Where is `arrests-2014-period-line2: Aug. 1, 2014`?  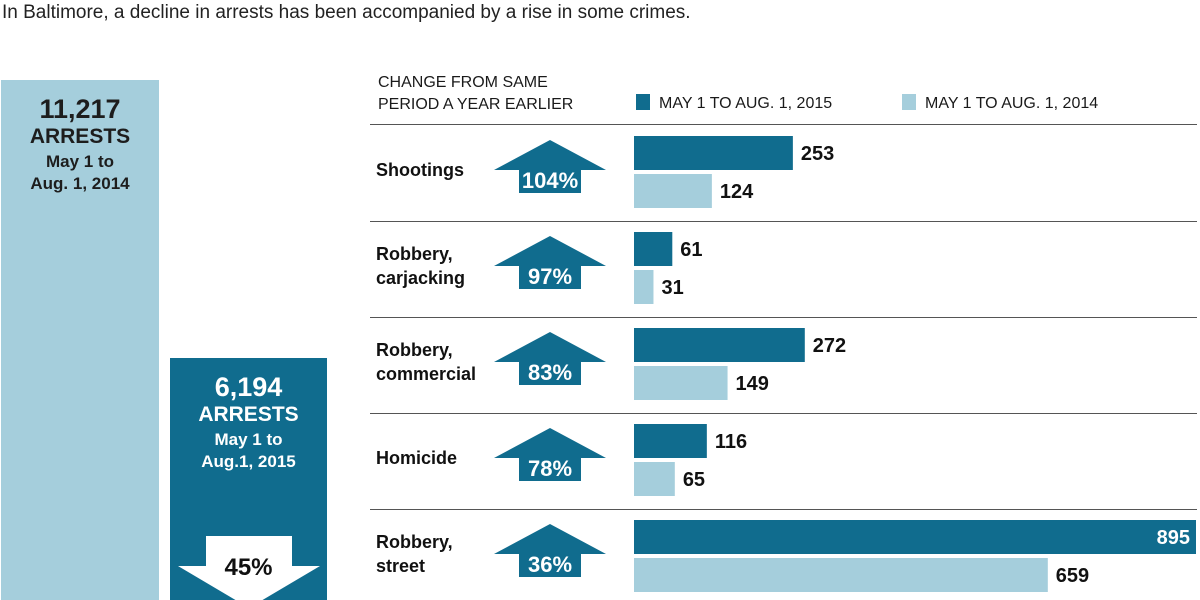
arrests-2014-period-line2: Aug. 1, 2014 is located at coordinates (80, 183).